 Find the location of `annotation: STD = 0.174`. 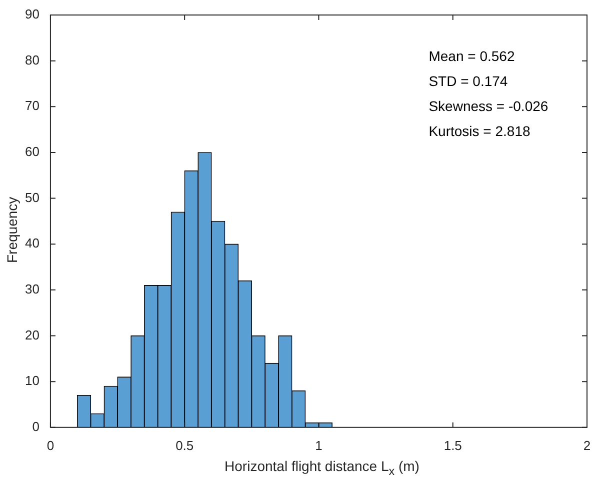

annotation: STD = 0.174 is located at coordinates (468, 80).